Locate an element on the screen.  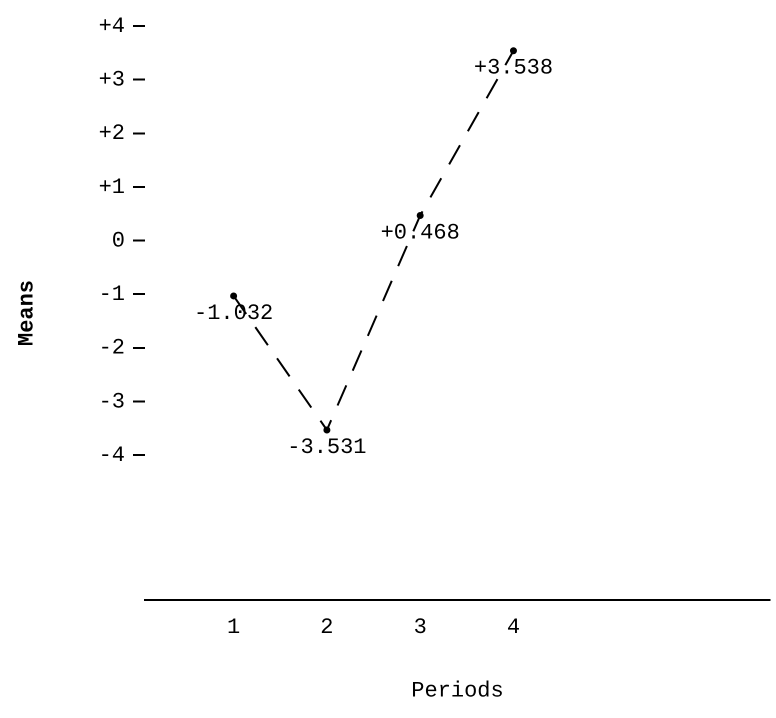
y-tick-label: +4 is located at coordinates (111, 26).